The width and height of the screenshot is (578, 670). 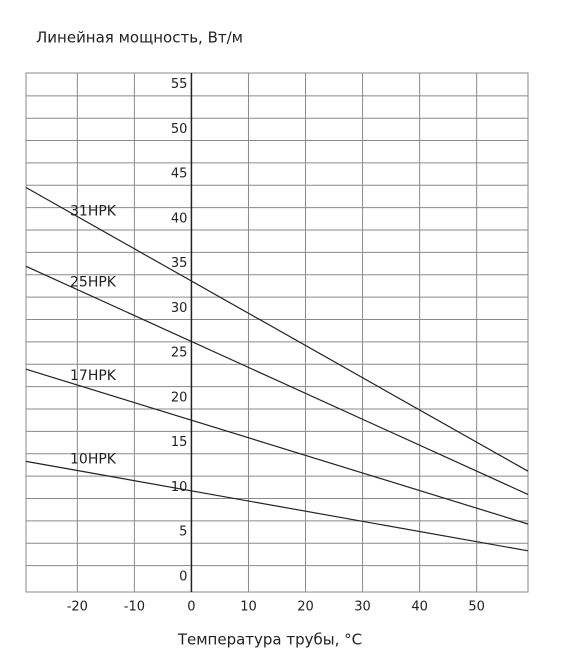 What do you see at coordinates (93, 211) in the screenshot?
I see `series-label: 31HPK` at bounding box center [93, 211].